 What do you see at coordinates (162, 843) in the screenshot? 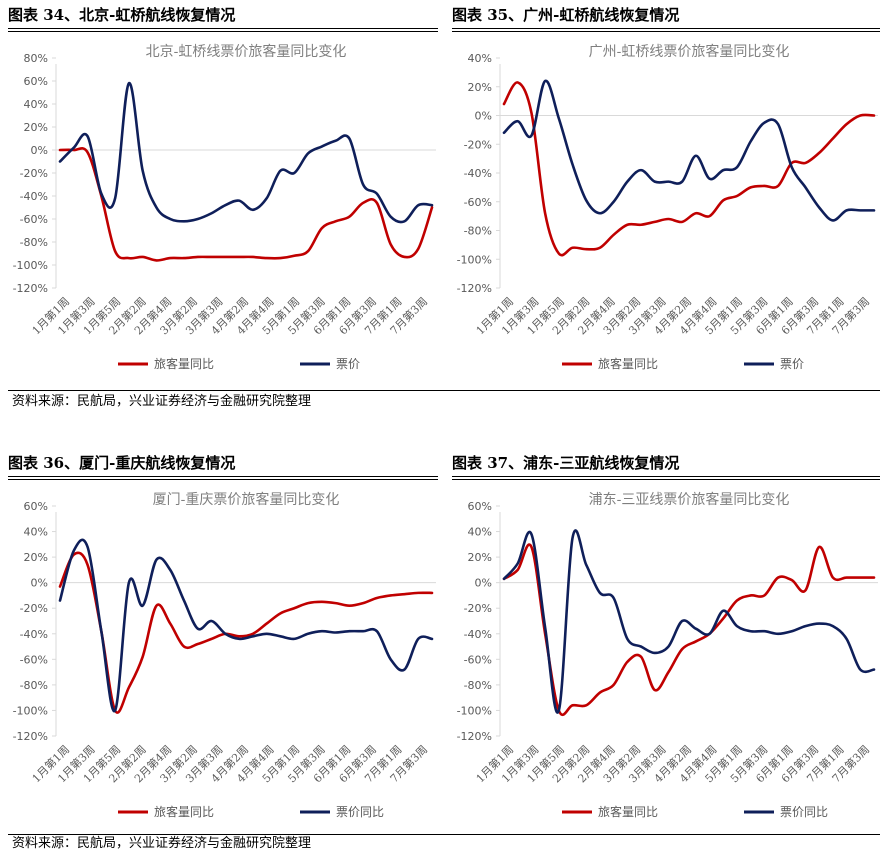
I see `bottom-source-note: 资料来源：民航局，兴业证券经济与金融研究院整理` at bounding box center [162, 843].